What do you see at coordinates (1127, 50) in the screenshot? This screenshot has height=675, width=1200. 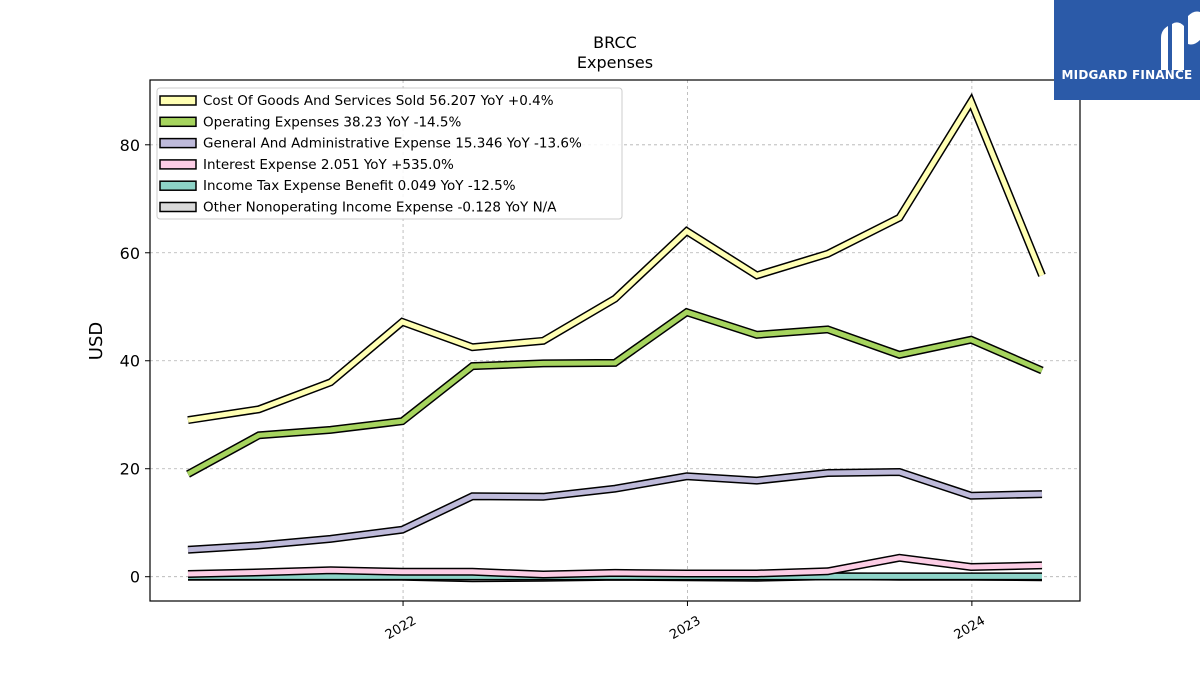 I see `brand-logo: MIDGARD FINANCE` at bounding box center [1127, 50].